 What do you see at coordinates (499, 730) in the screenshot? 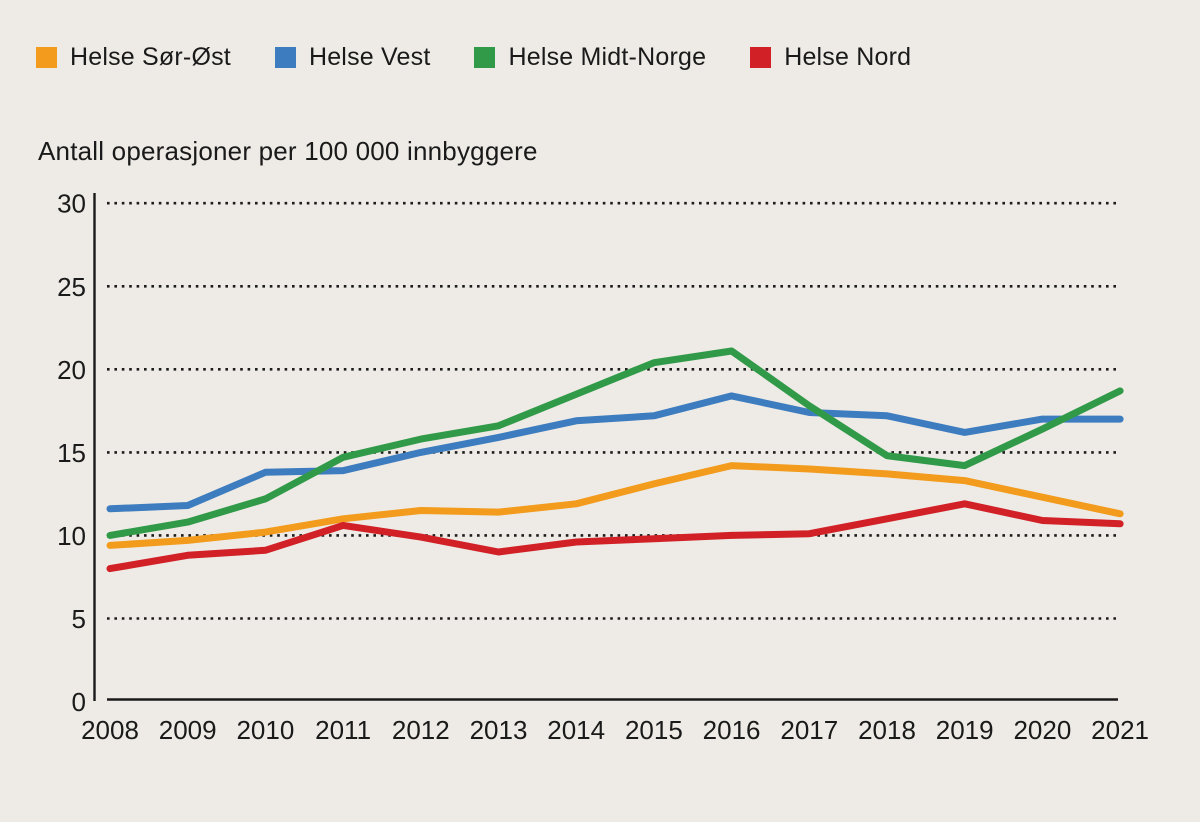
I see `x-tick-label-2013: 2013` at bounding box center [499, 730].